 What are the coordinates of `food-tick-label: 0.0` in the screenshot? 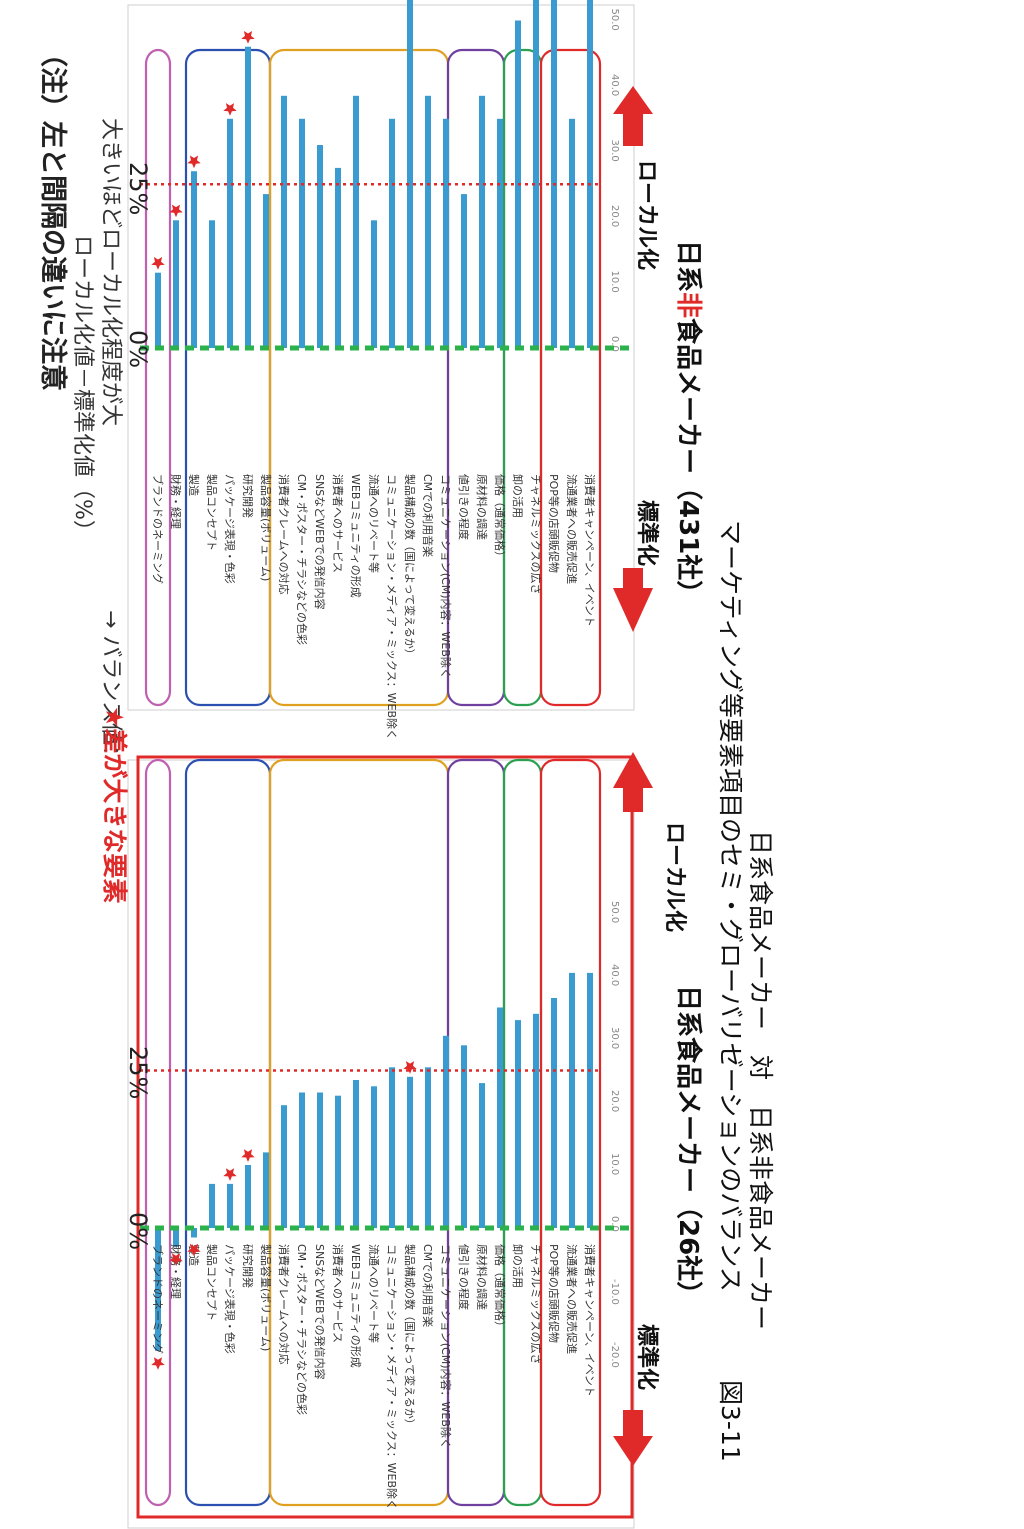 It's located at (614, 1224).